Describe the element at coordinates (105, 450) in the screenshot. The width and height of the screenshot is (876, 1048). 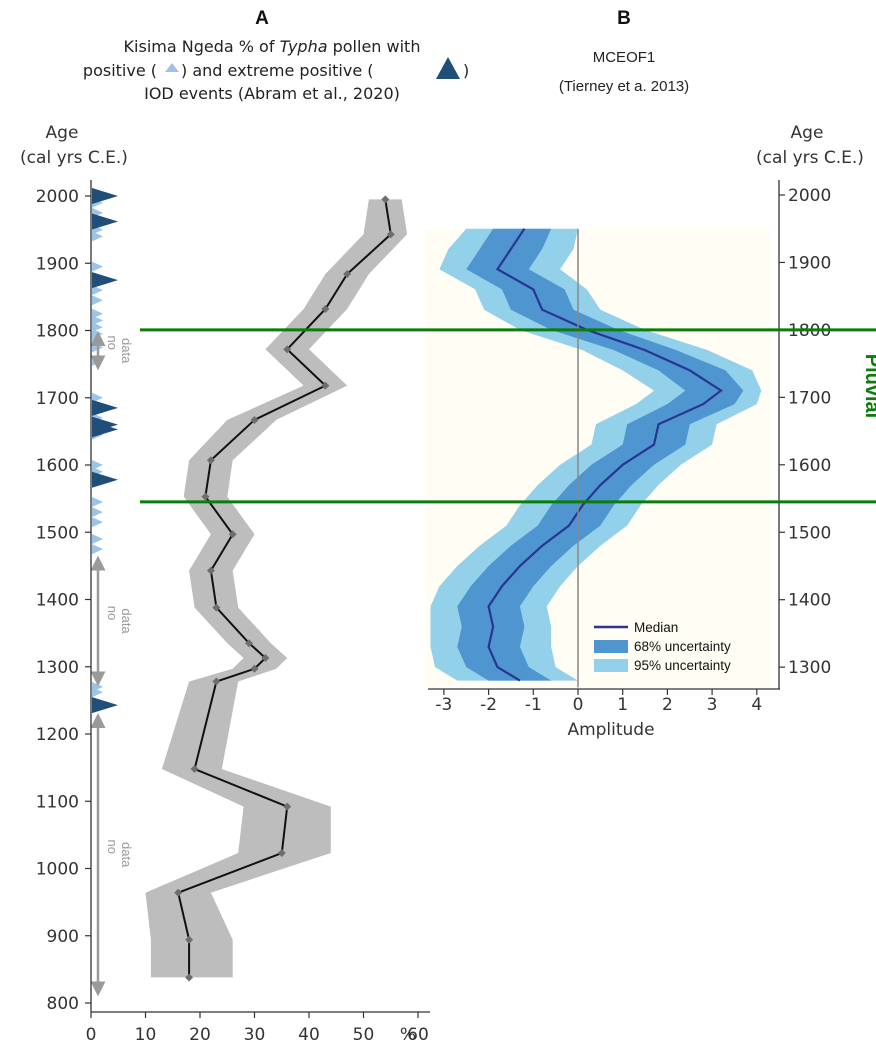
I see `iod-event-markers` at that location.